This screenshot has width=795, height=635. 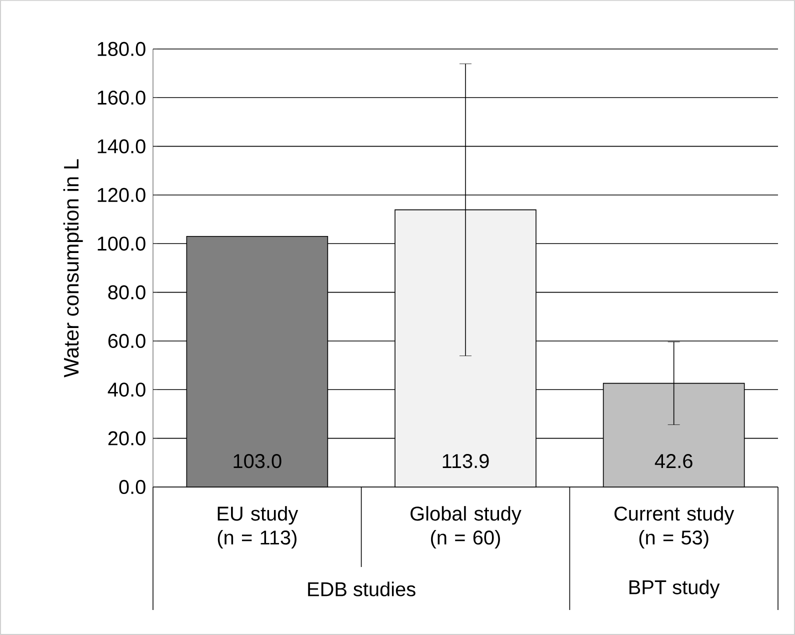 I want to click on y-tick-label: 180.0, so click(x=122, y=49).